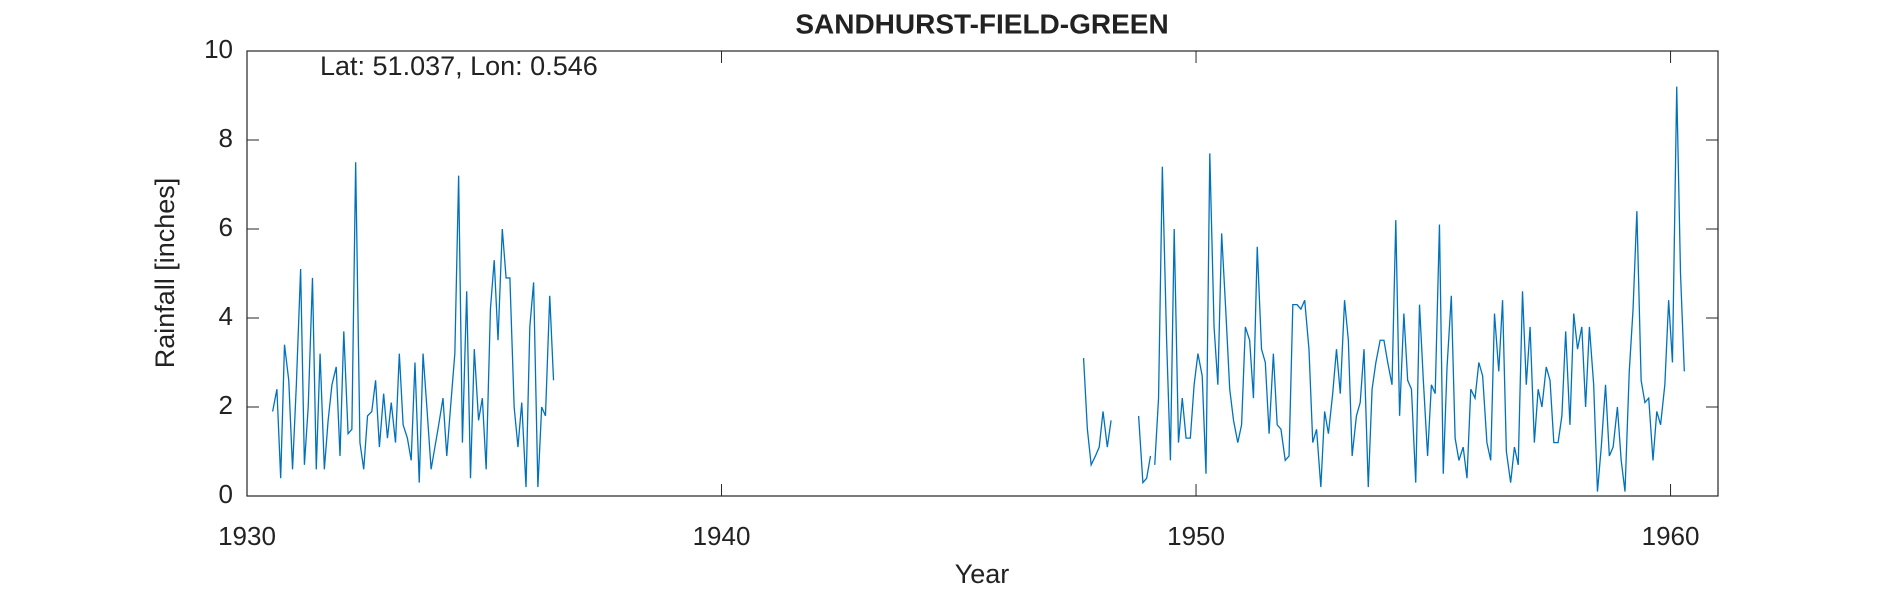  What do you see at coordinates (226, 316) in the screenshot?
I see `y-tick-label: 4` at bounding box center [226, 316].